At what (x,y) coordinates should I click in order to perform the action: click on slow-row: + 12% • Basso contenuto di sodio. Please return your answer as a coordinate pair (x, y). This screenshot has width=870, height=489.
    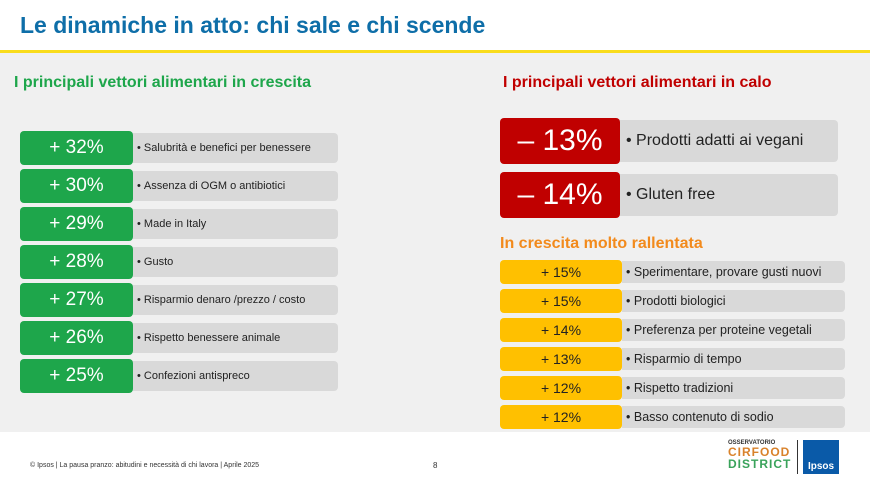
    Looking at the image, I should click on (672, 417).